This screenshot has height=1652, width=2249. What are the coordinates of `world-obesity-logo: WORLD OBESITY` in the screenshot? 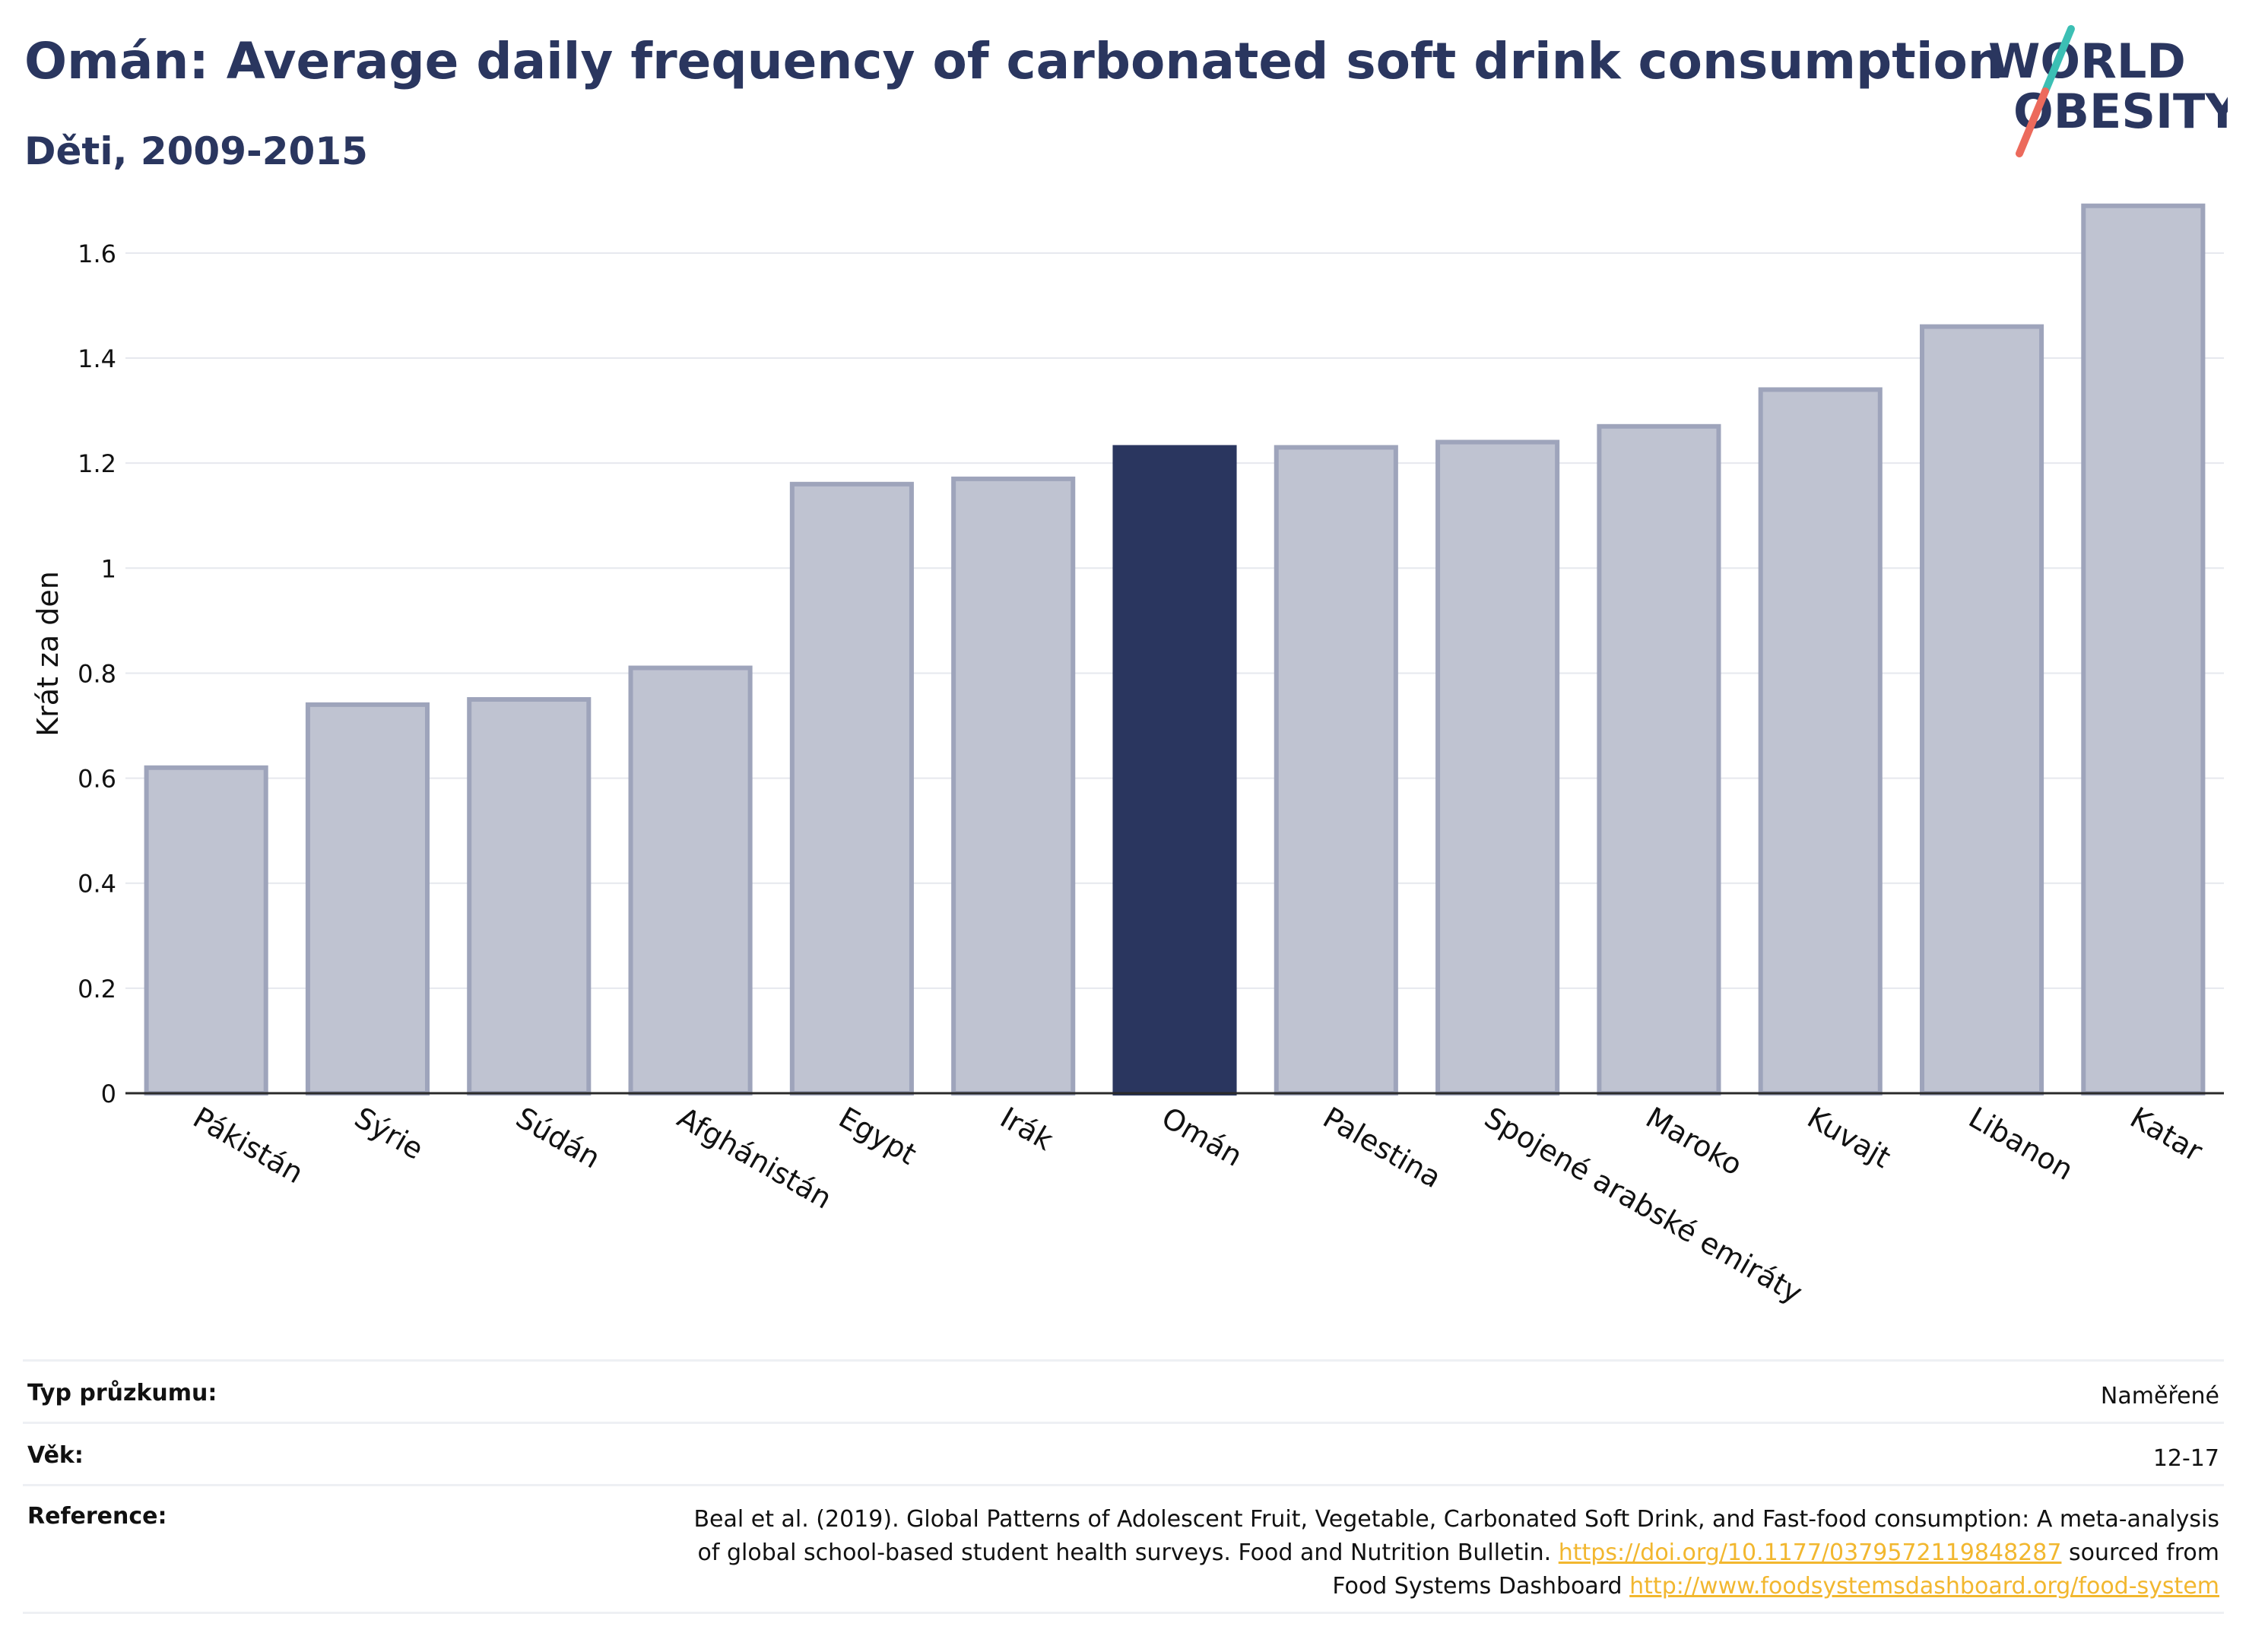 It's located at (2108, 91).